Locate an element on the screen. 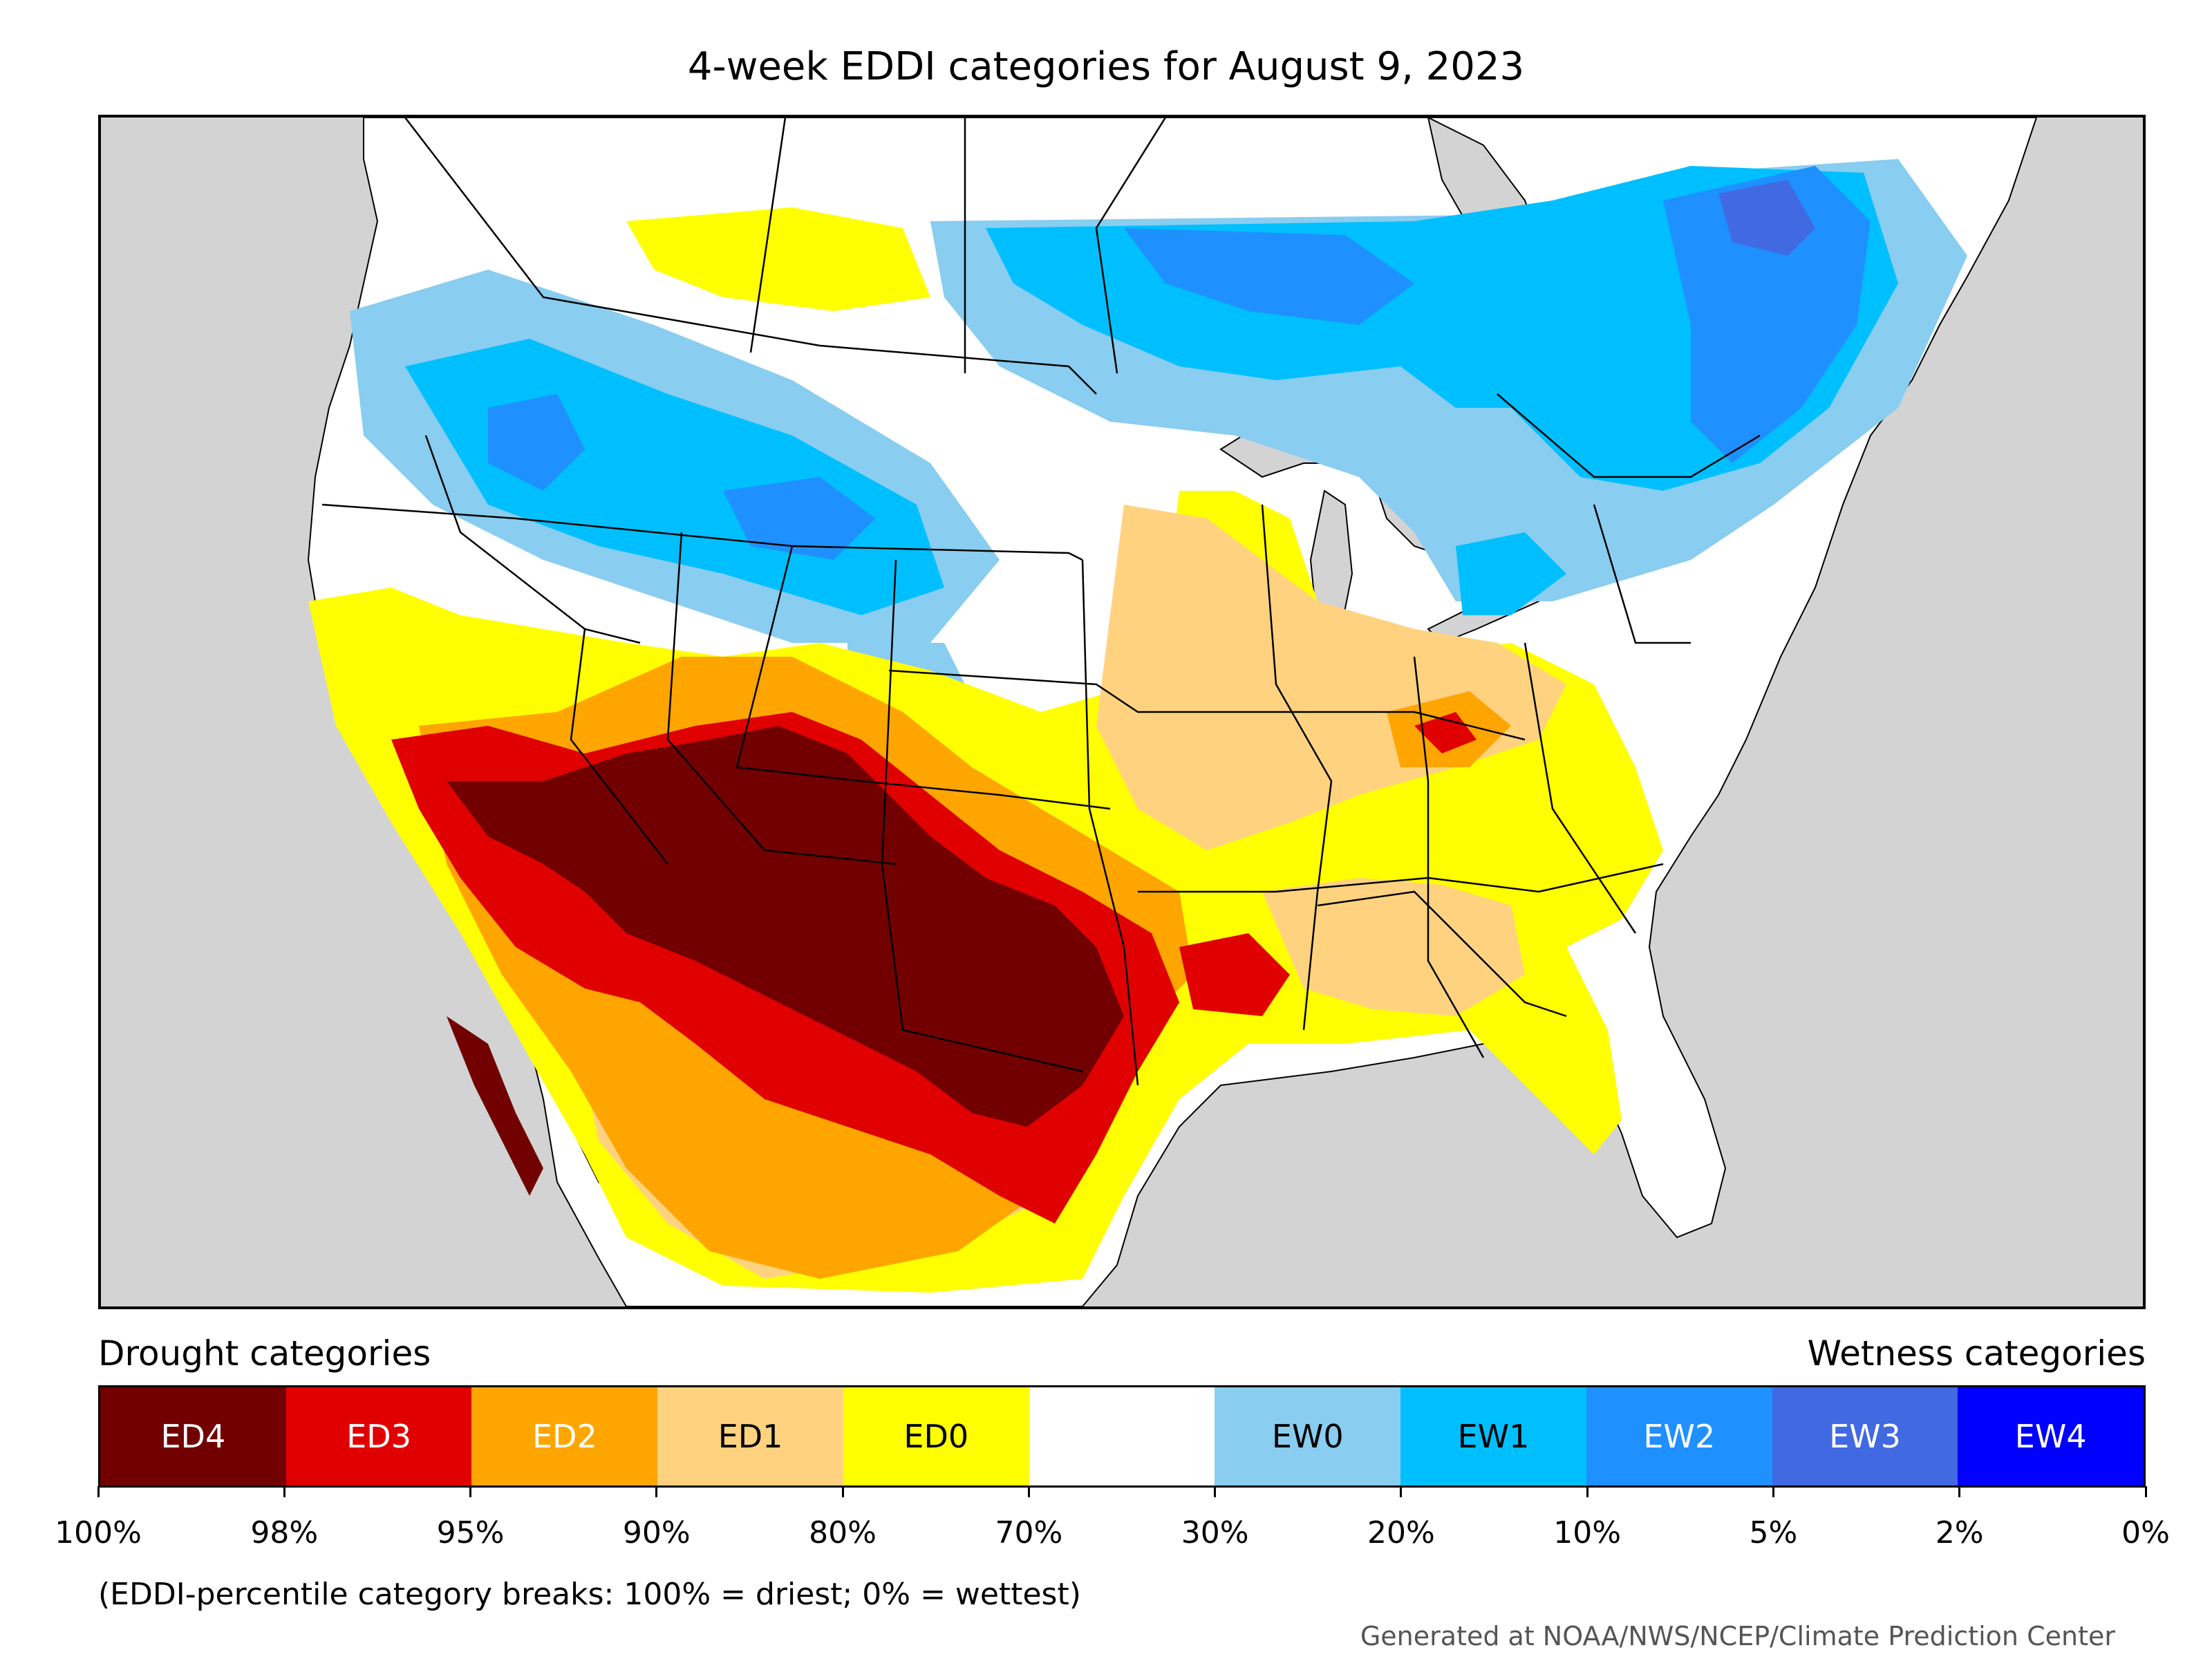 The image size is (2212, 1659). drought-categories-heading: Drought categories is located at coordinates (264, 1353).